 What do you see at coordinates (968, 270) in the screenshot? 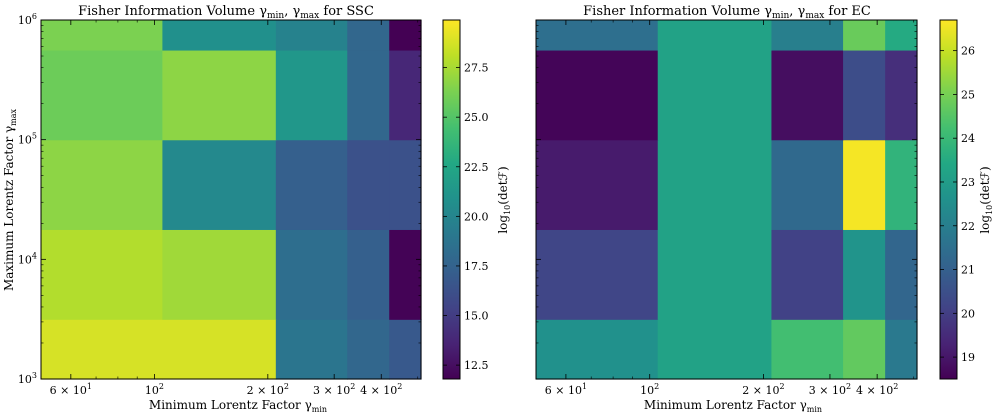
I see `colorbar-tick-label: 21` at bounding box center [968, 270].